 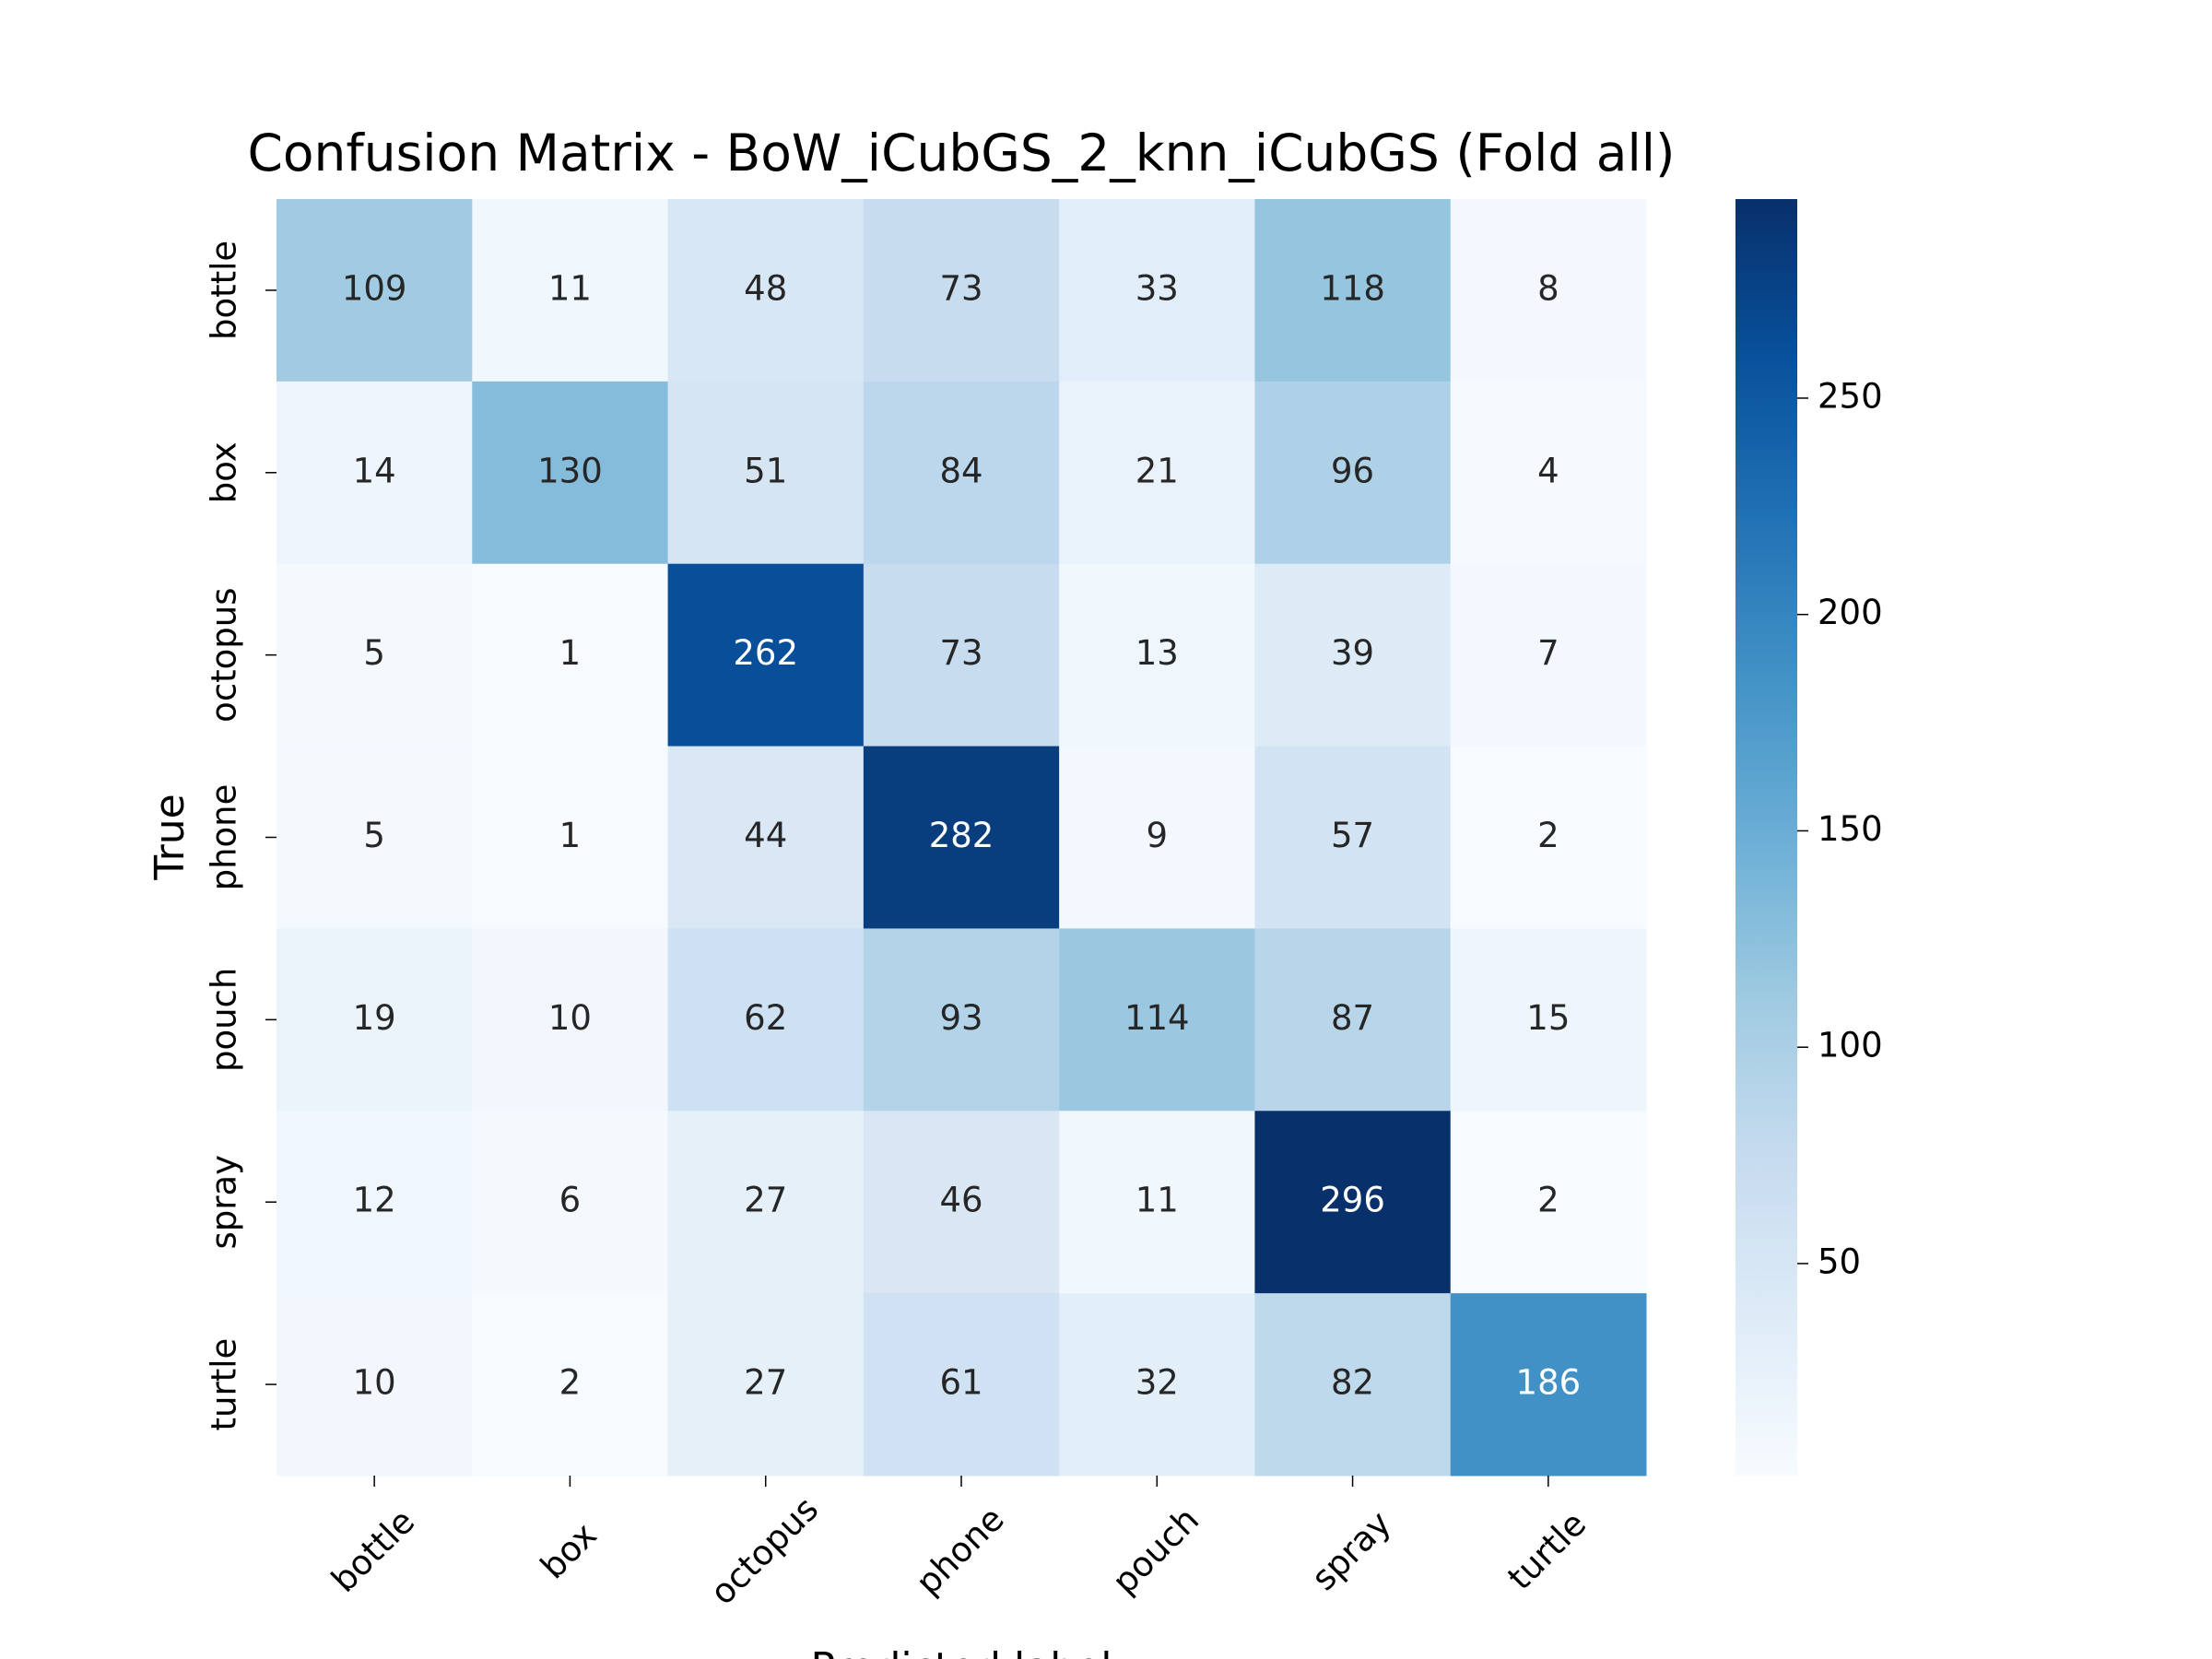 I want to click on cell-label: 82, so click(x=1352, y=1383).